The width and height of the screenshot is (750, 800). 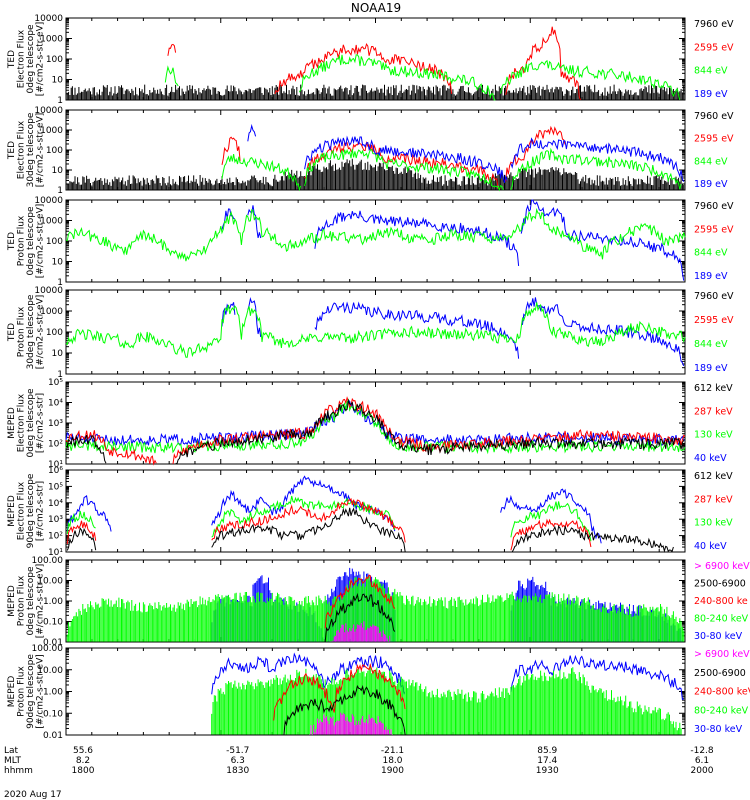 What do you see at coordinates (721, 601) in the screenshot?
I see `legend-entry: 240-800 ke` at bounding box center [721, 601].